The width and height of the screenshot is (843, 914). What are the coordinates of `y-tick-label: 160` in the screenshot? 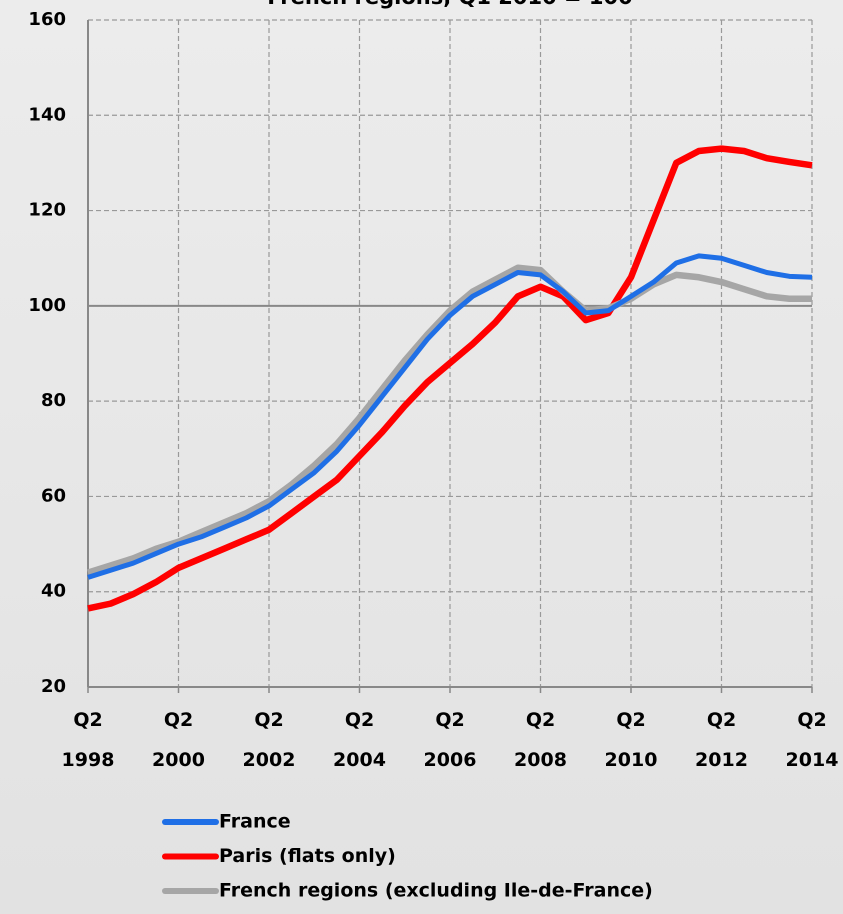 It's located at (47, 19).